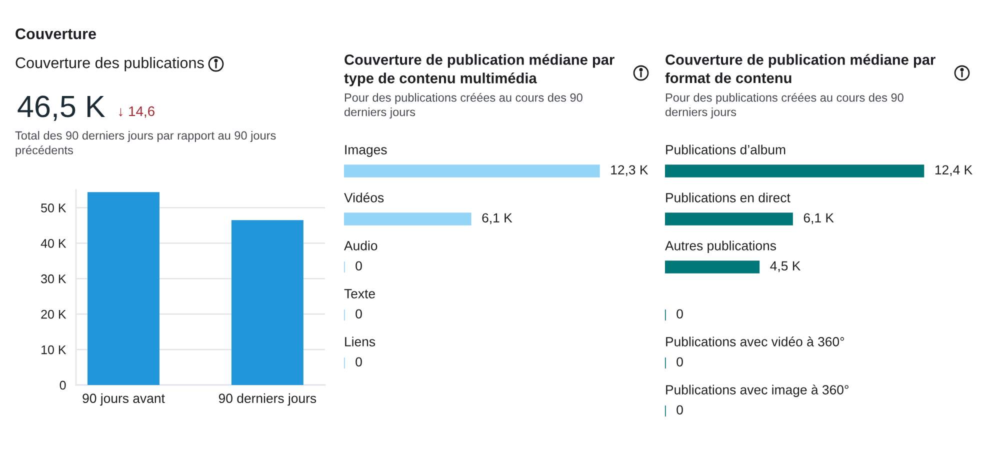 Image resolution: width=994 pixels, height=459 pixels. I want to click on chart-title: Couverture de publication médiane par type de contenu multimédia, so click(479, 70).